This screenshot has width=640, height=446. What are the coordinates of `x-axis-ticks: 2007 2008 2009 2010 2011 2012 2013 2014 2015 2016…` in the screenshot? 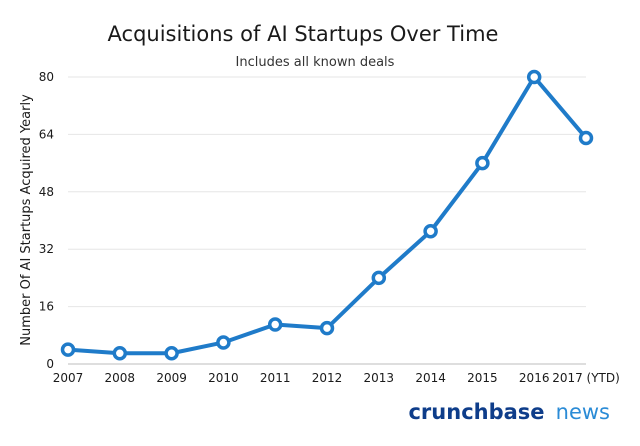 It's located at (336, 378).